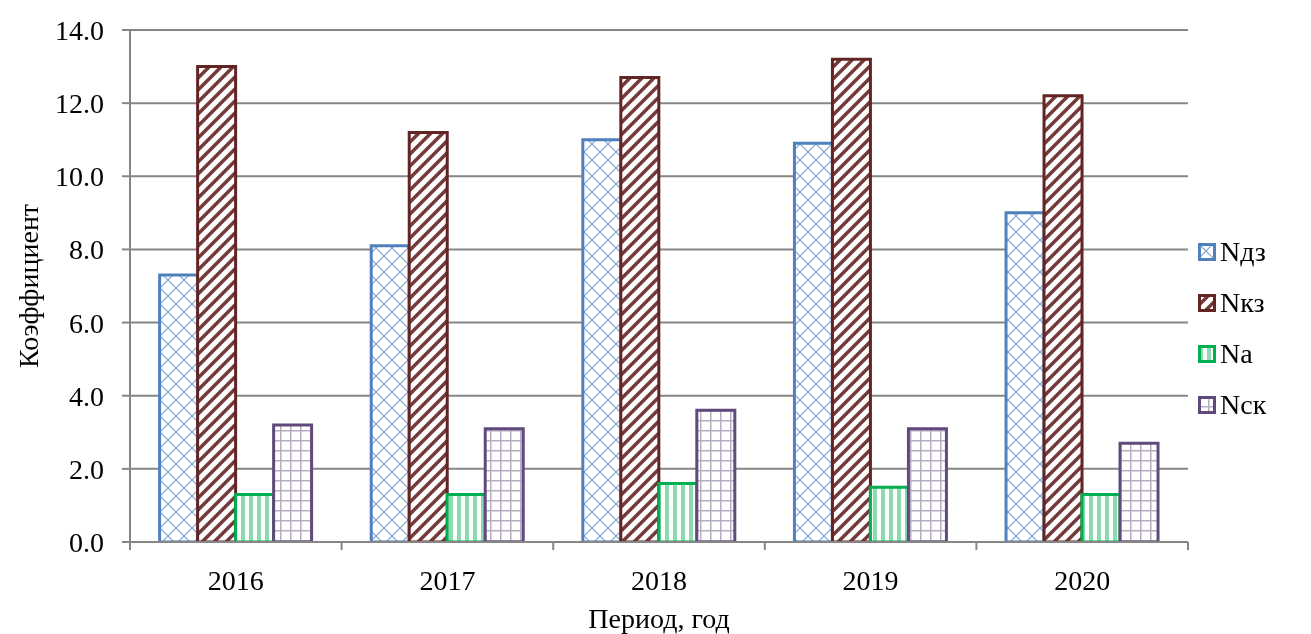 The width and height of the screenshot is (1311, 634). Describe the element at coordinates (870, 580) in the screenshot. I see `x-tick-label: 2019` at that location.